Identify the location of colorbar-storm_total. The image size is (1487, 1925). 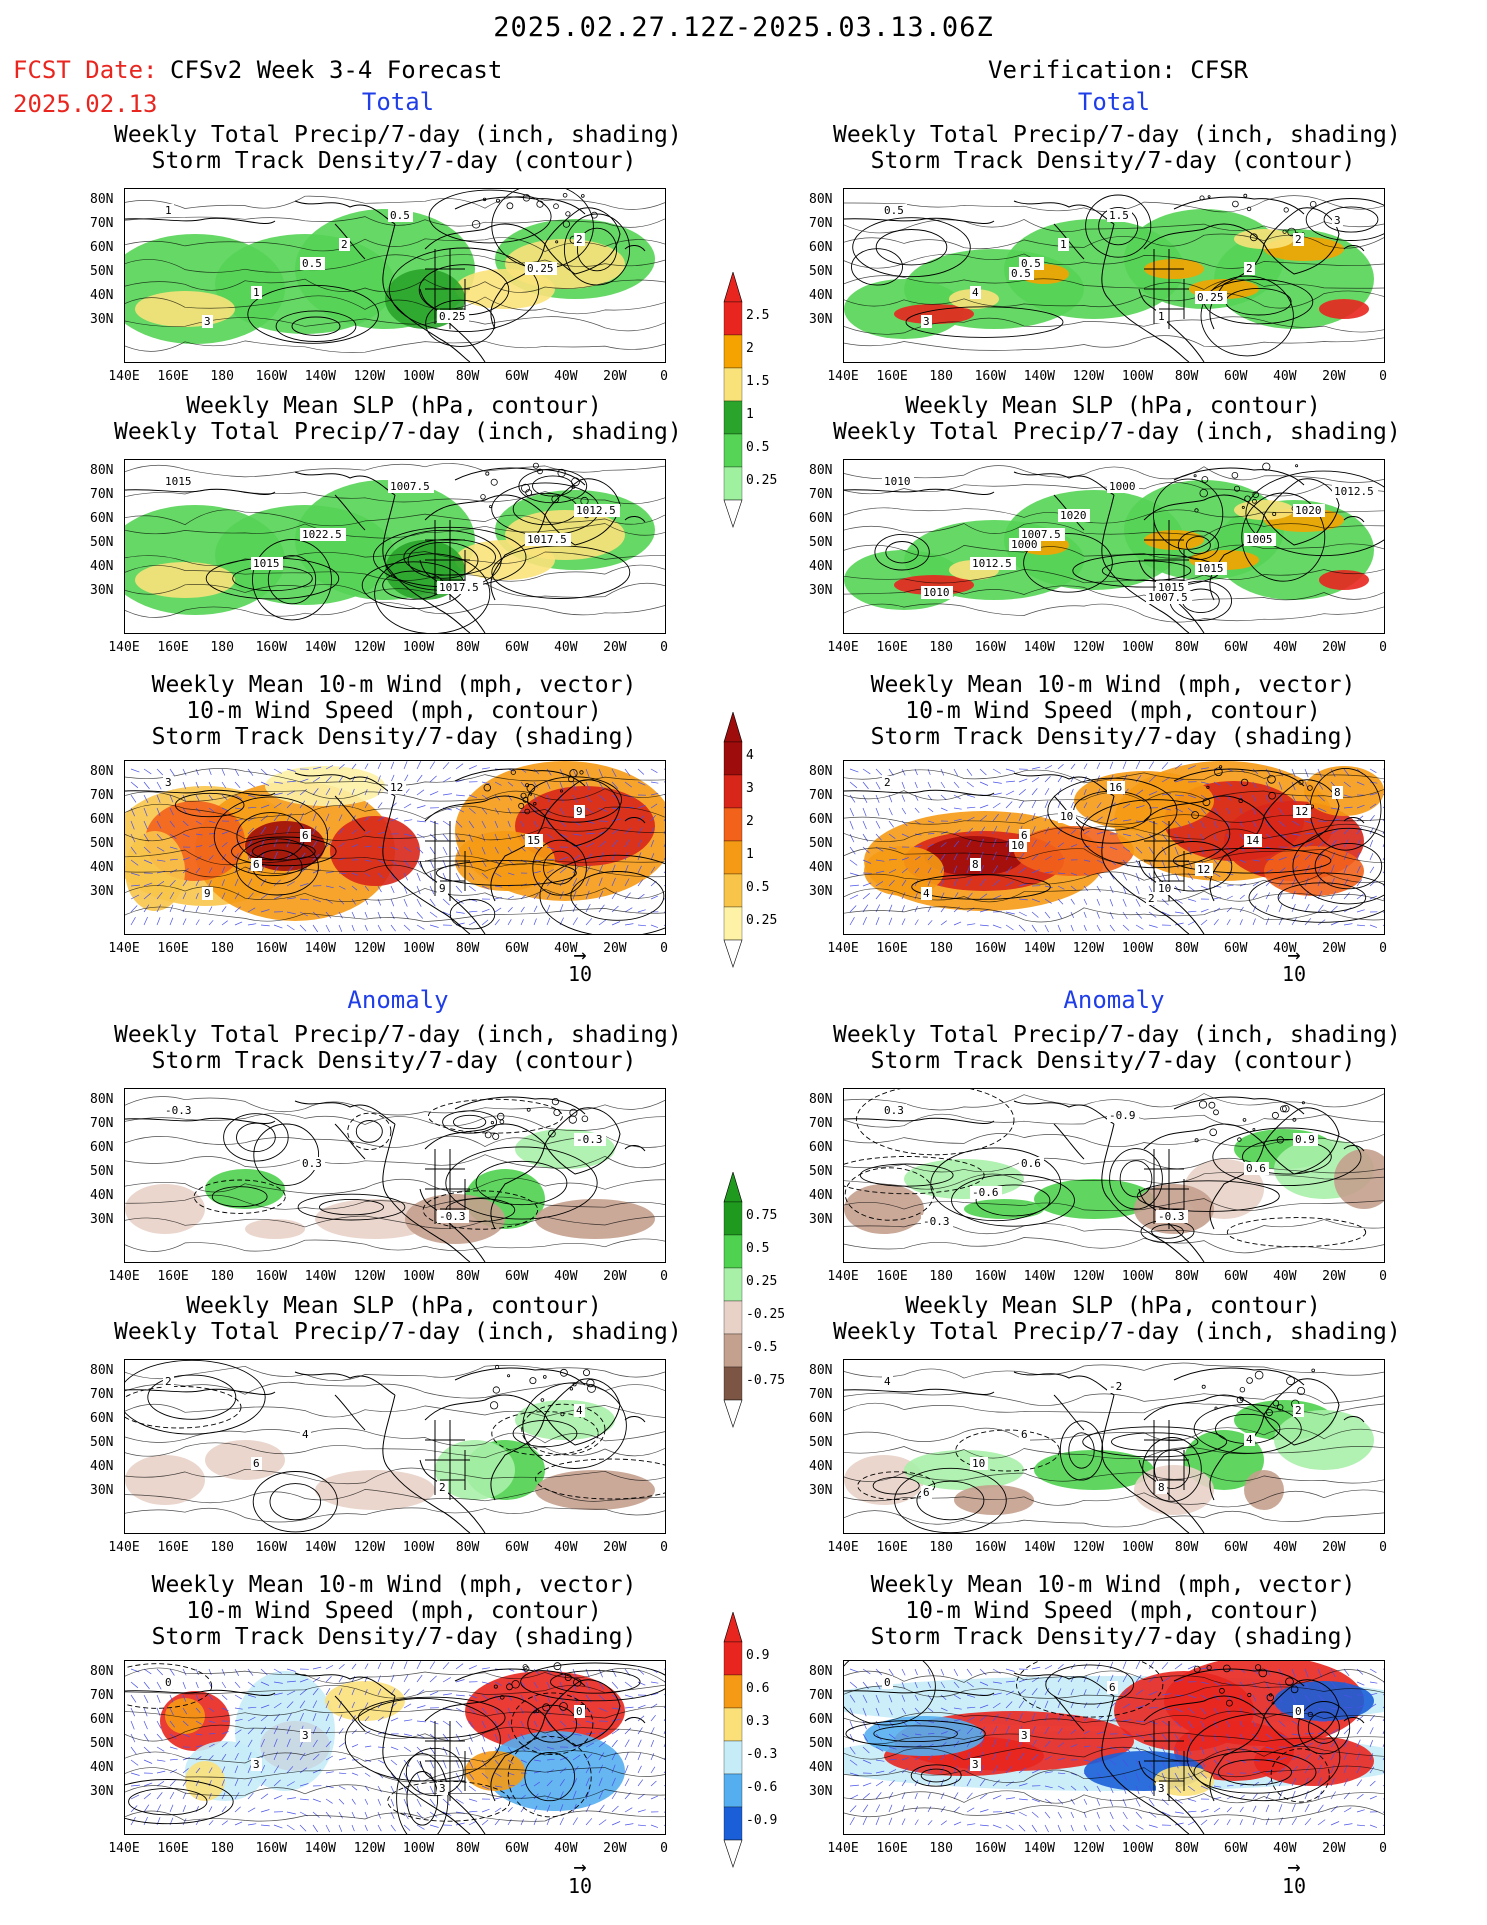
(733, 839).